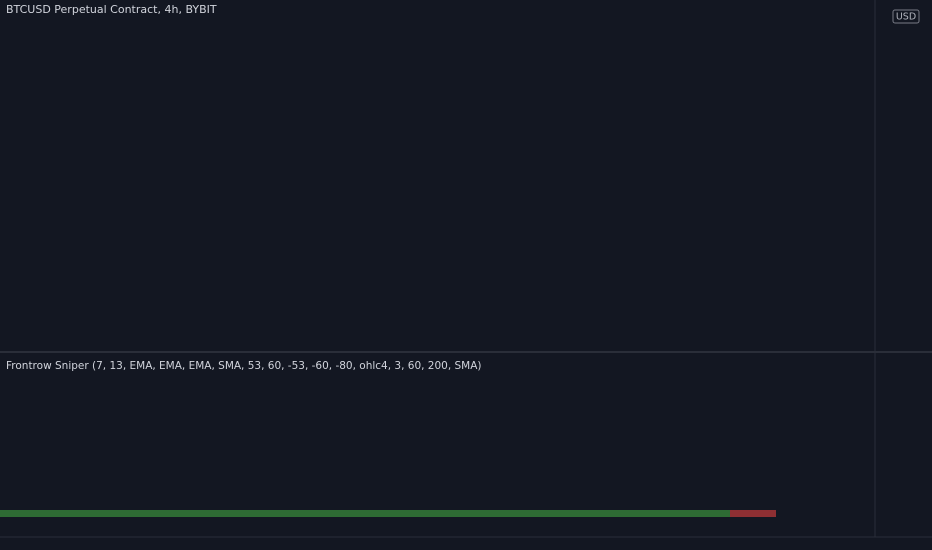 This screenshot has width=932, height=550. What do you see at coordinates (753, 513) in the screenshot?
I see `signal-strip-end` at bounding box center [753, 513].